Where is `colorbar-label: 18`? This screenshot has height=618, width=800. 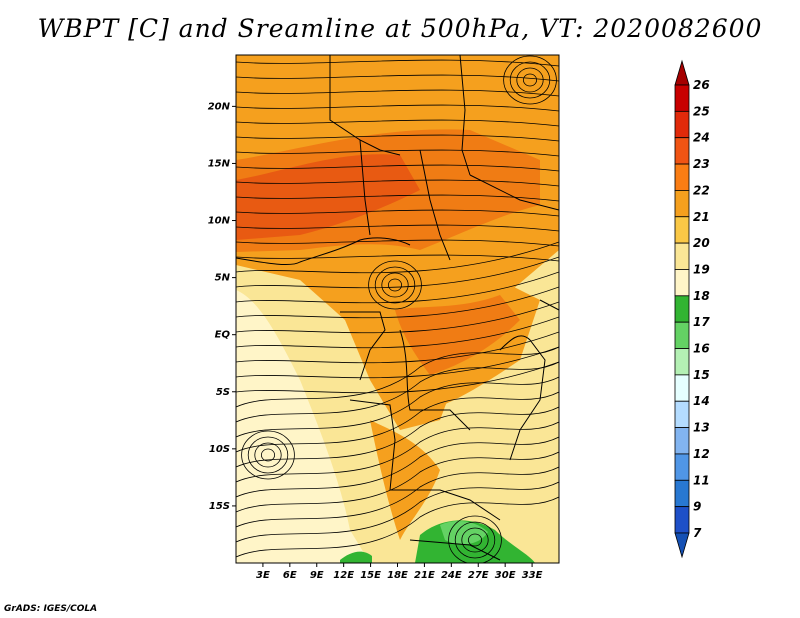
colorbar-label: 18 is located at coordinates (701, 296).